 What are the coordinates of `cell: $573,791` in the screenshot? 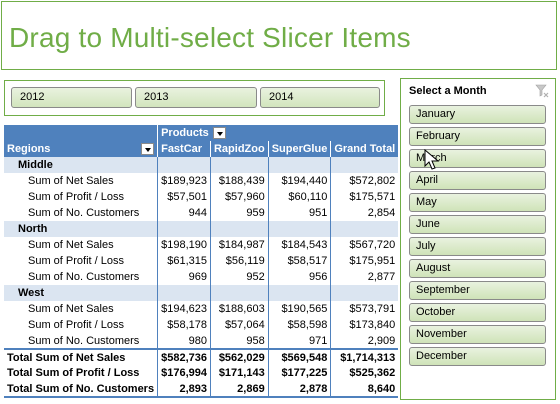 It's located at (364, 309).